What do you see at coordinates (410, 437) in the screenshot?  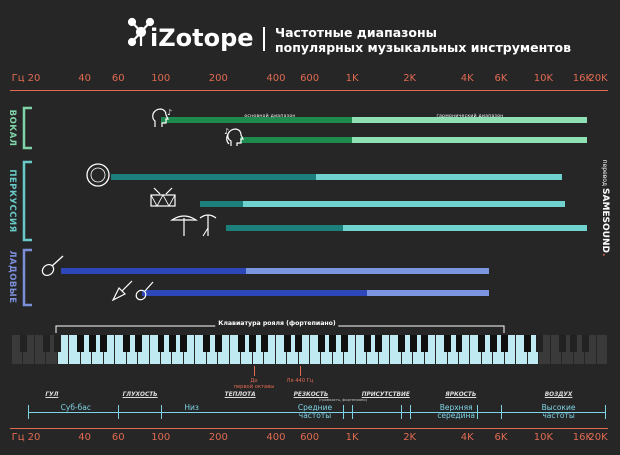 I see `axis-tick-label: 2K` at bounding box center [410, 437].